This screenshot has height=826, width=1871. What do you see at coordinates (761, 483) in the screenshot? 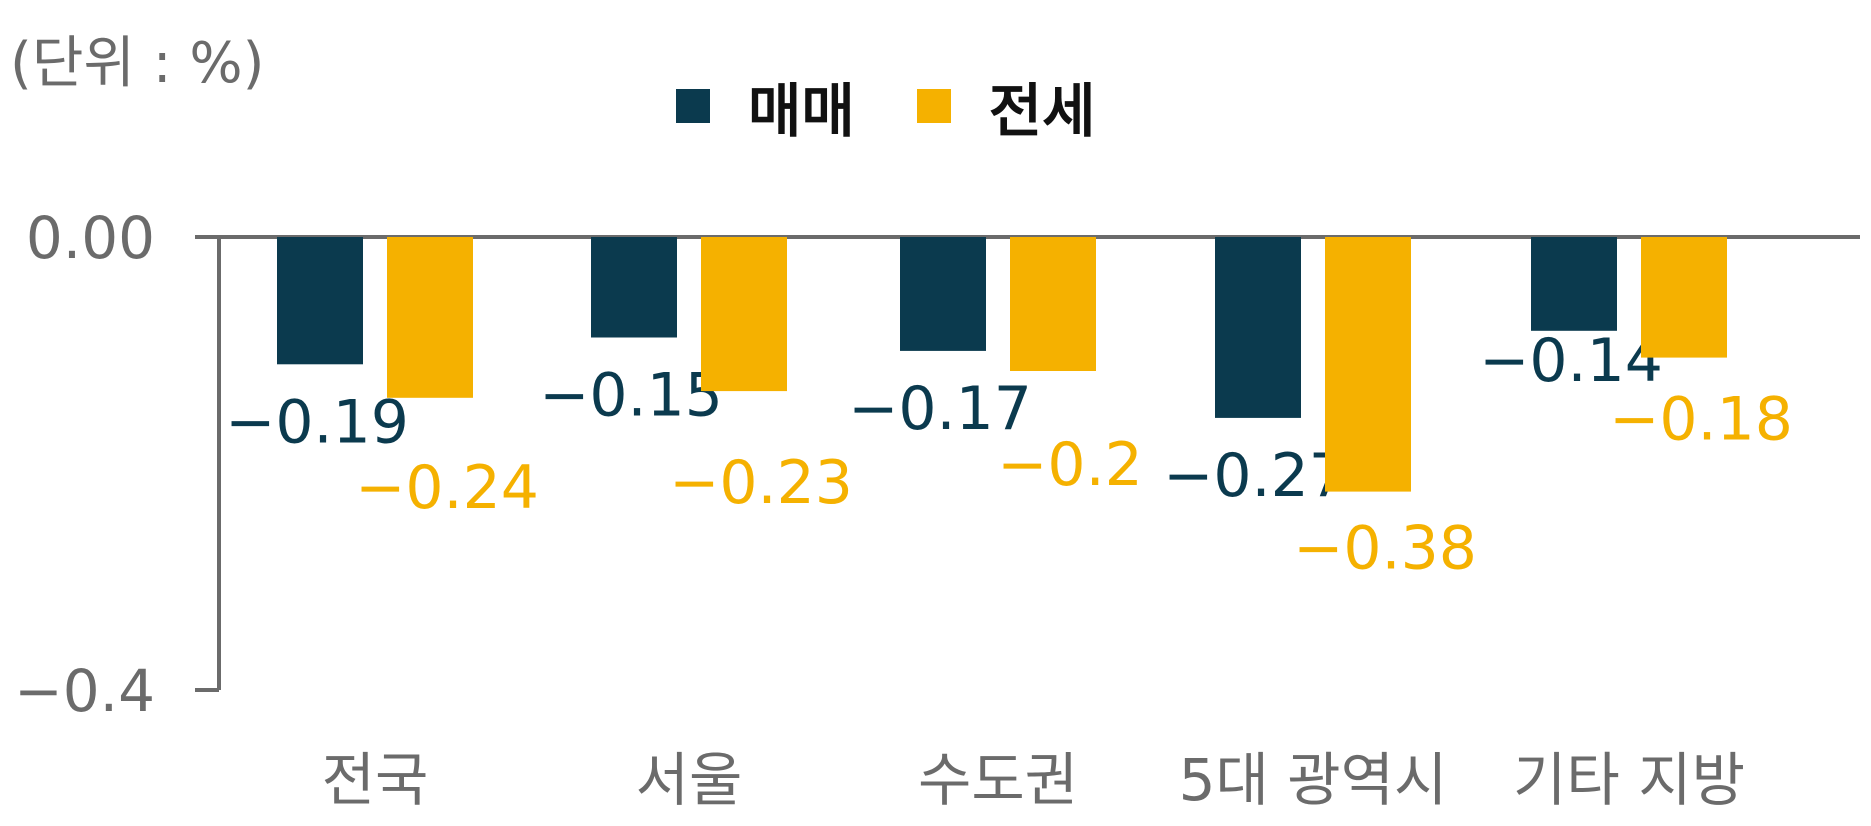
I see `data-label-jeonse: −0.23` at bounding box center [761, 483].